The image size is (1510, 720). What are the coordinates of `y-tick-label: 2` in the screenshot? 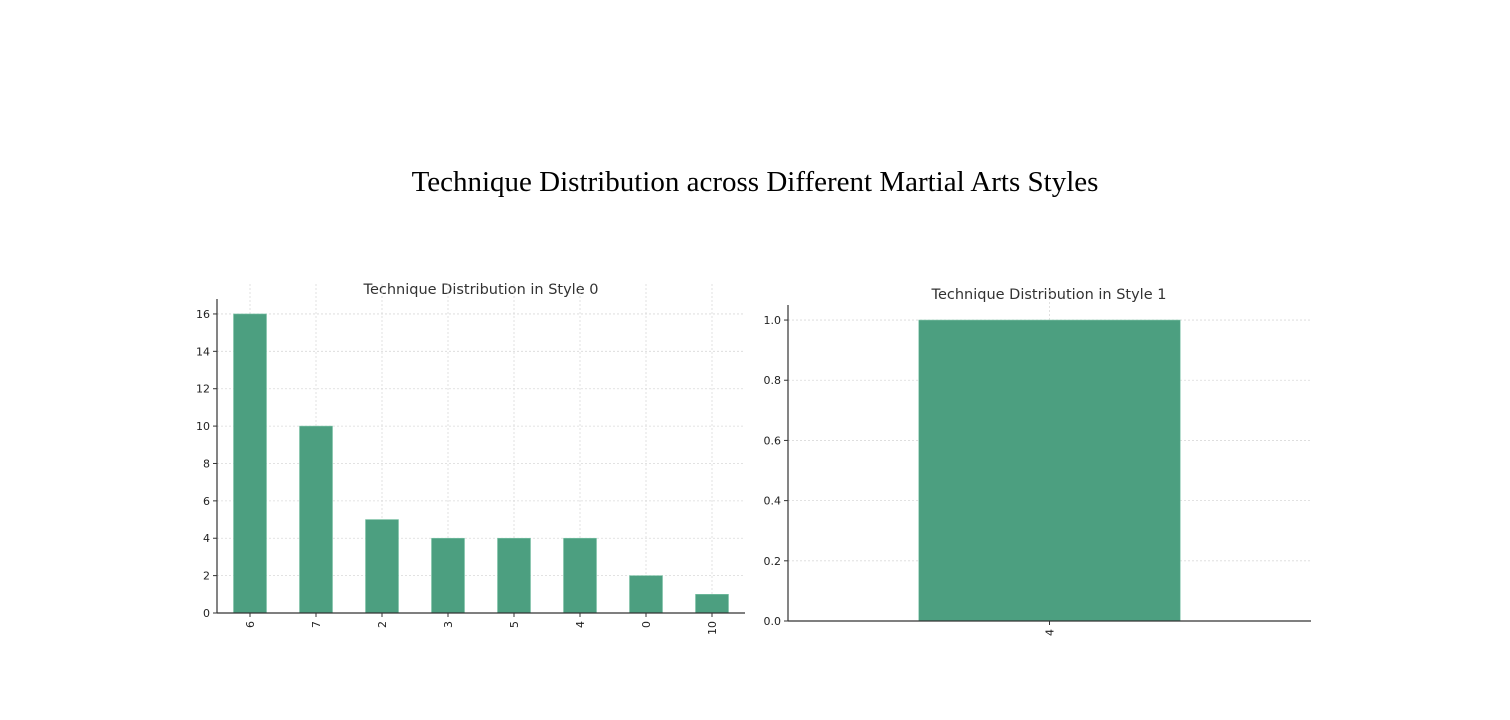 It's located at (206, 576).